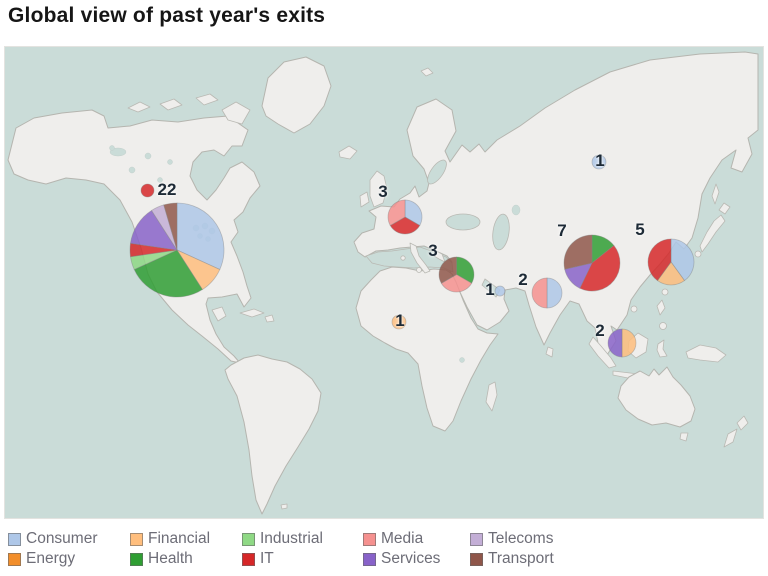 The width and height of the screenshot is (768, 576). Describe the element at coordinates (364, 199) in the screenshot. I see `ireland` at that location.